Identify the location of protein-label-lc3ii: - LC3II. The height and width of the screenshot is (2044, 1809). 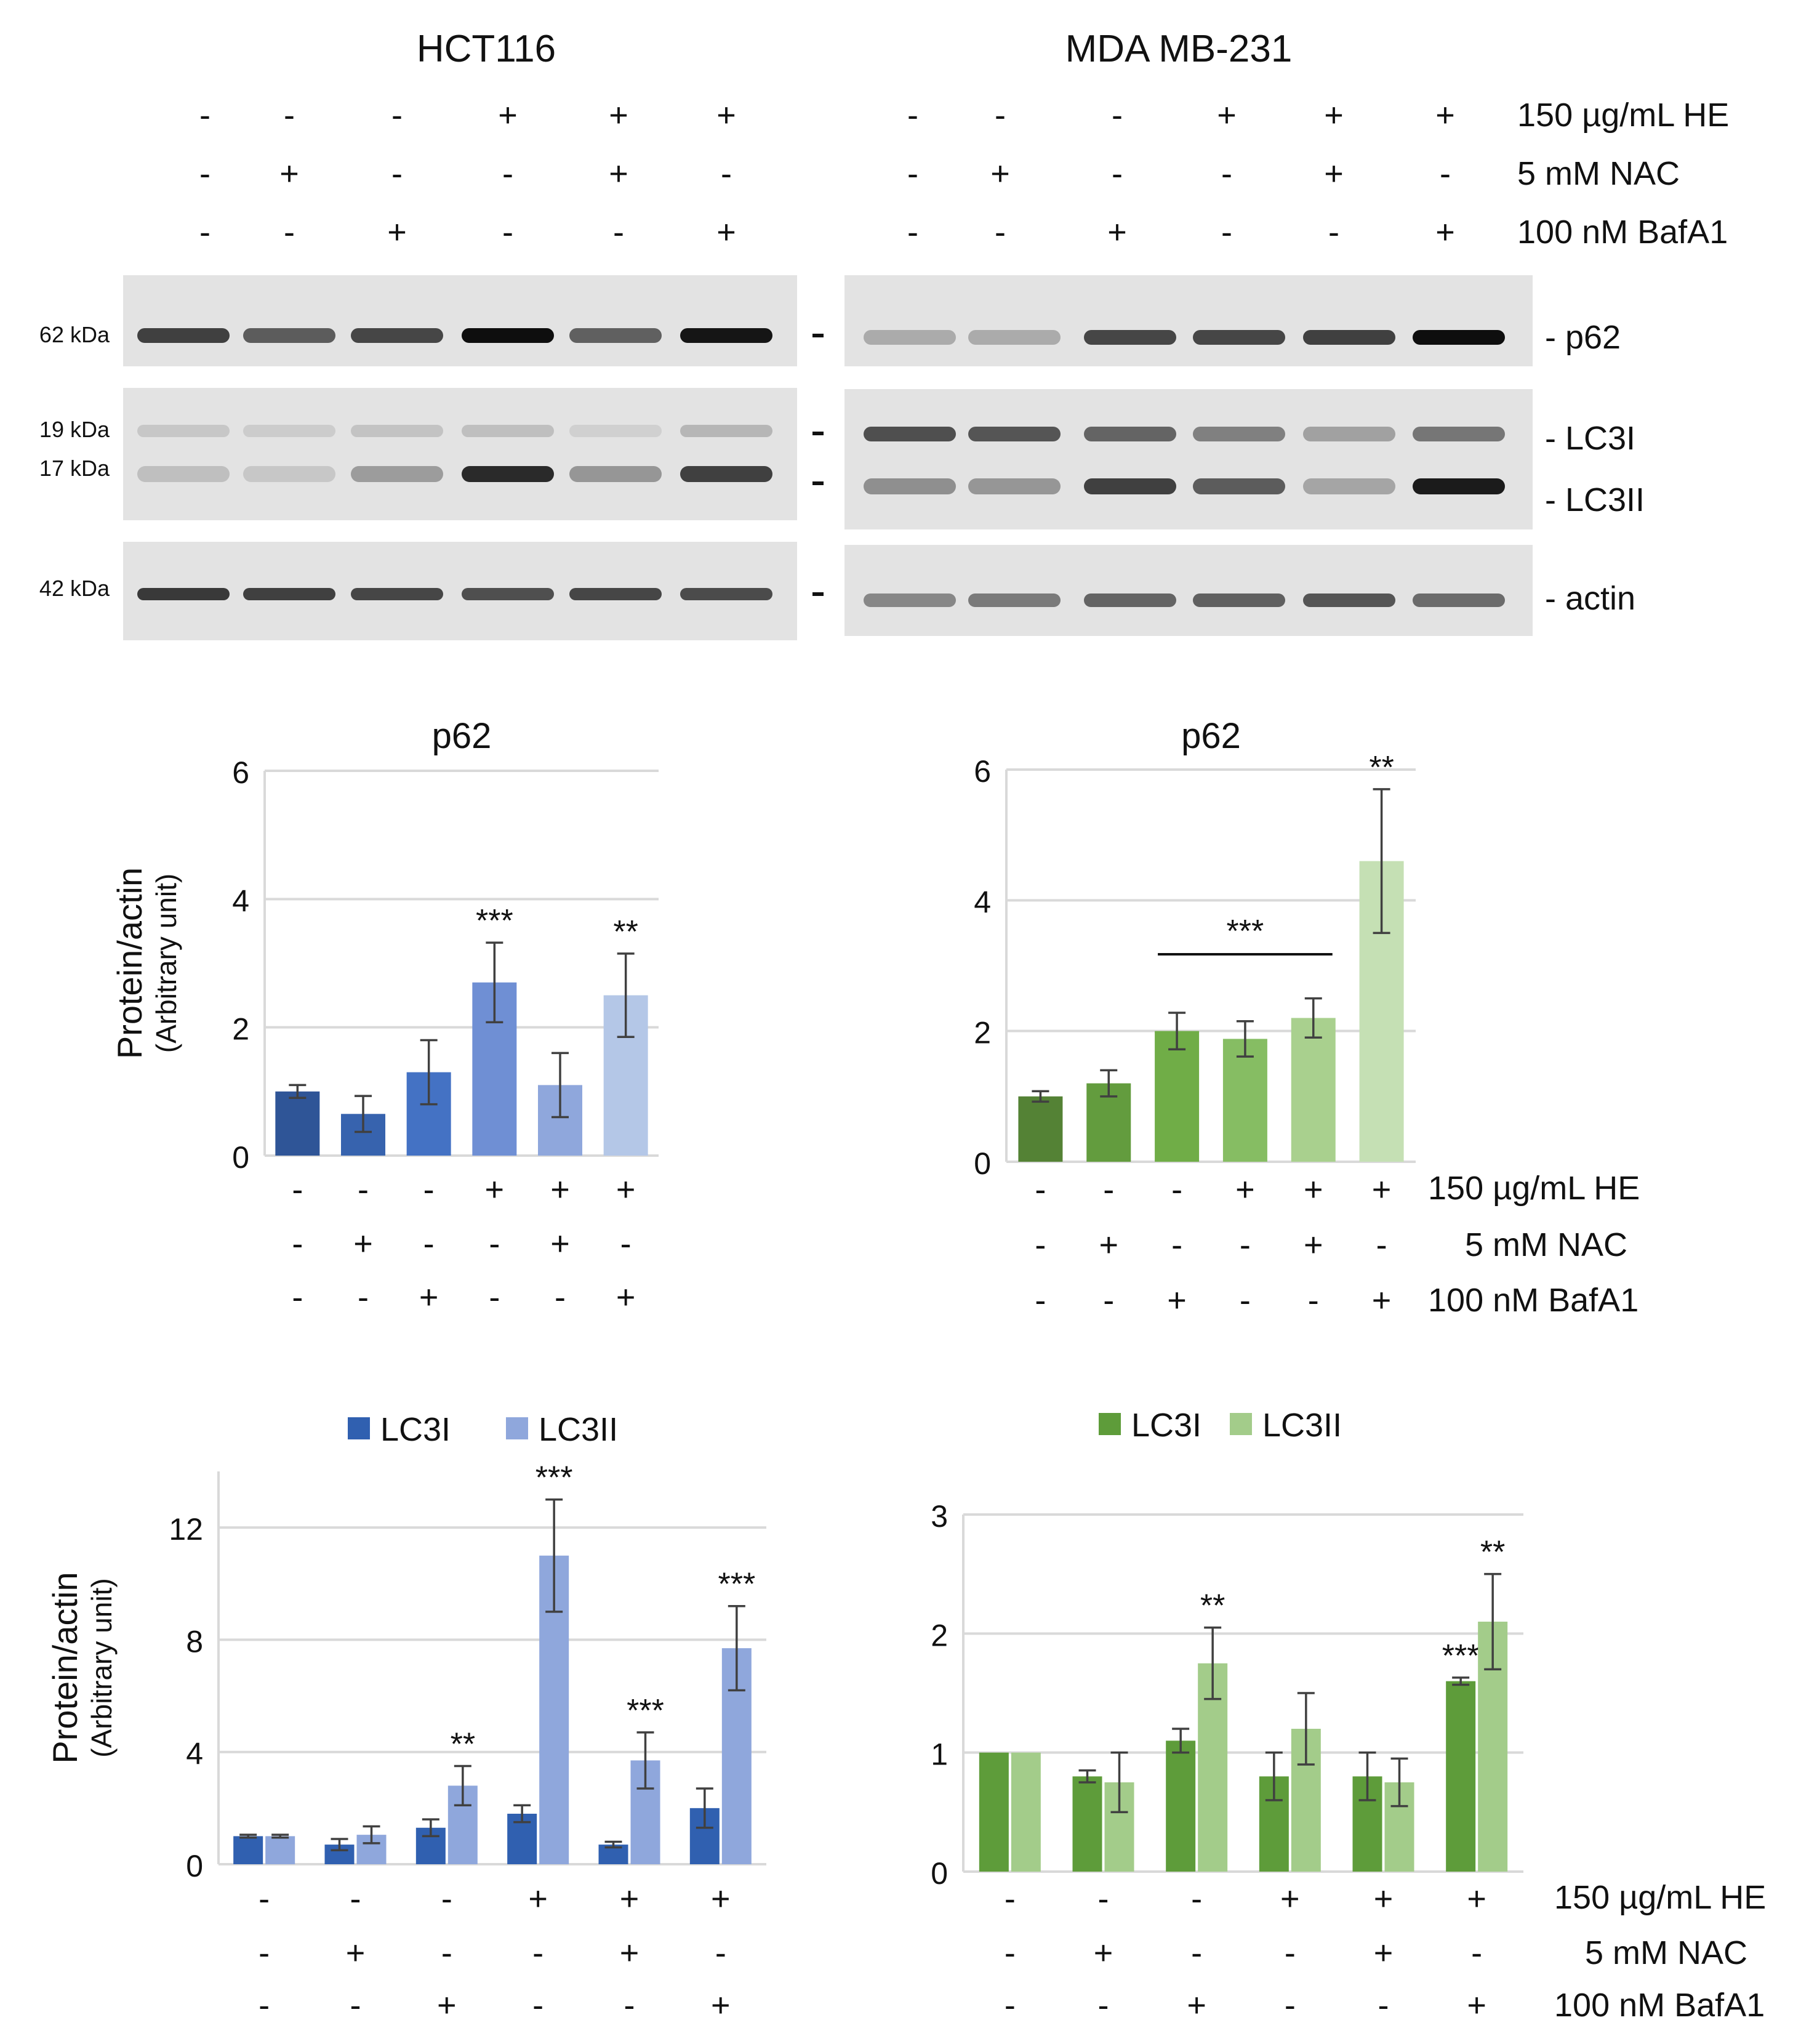
(1595, 499).